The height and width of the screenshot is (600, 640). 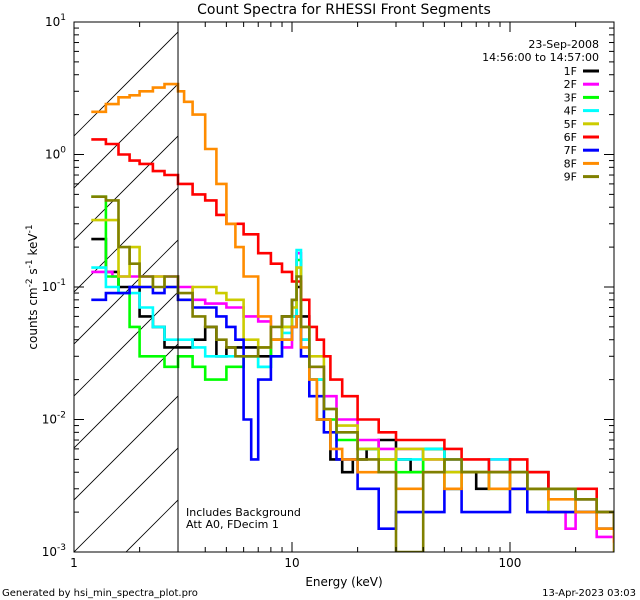 What do you see at coordinates (540, 57) in the screenshot?
I see `time-range: 14:56:00 to 14:57:00` at bounding box center [540, 57].